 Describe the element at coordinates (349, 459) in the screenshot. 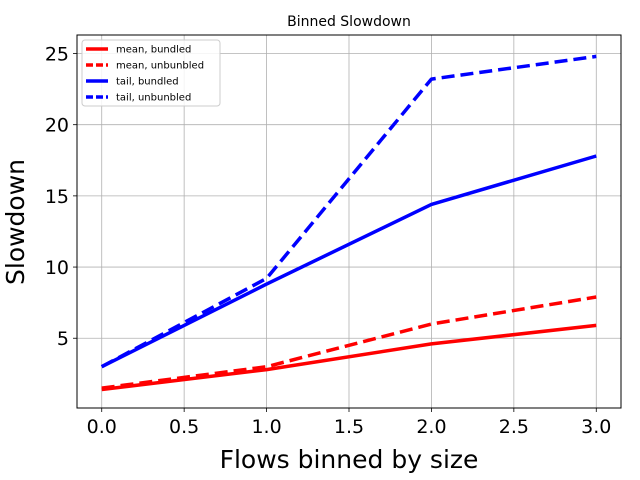

I see `x-axis-label: Flows binned by size` at that location.